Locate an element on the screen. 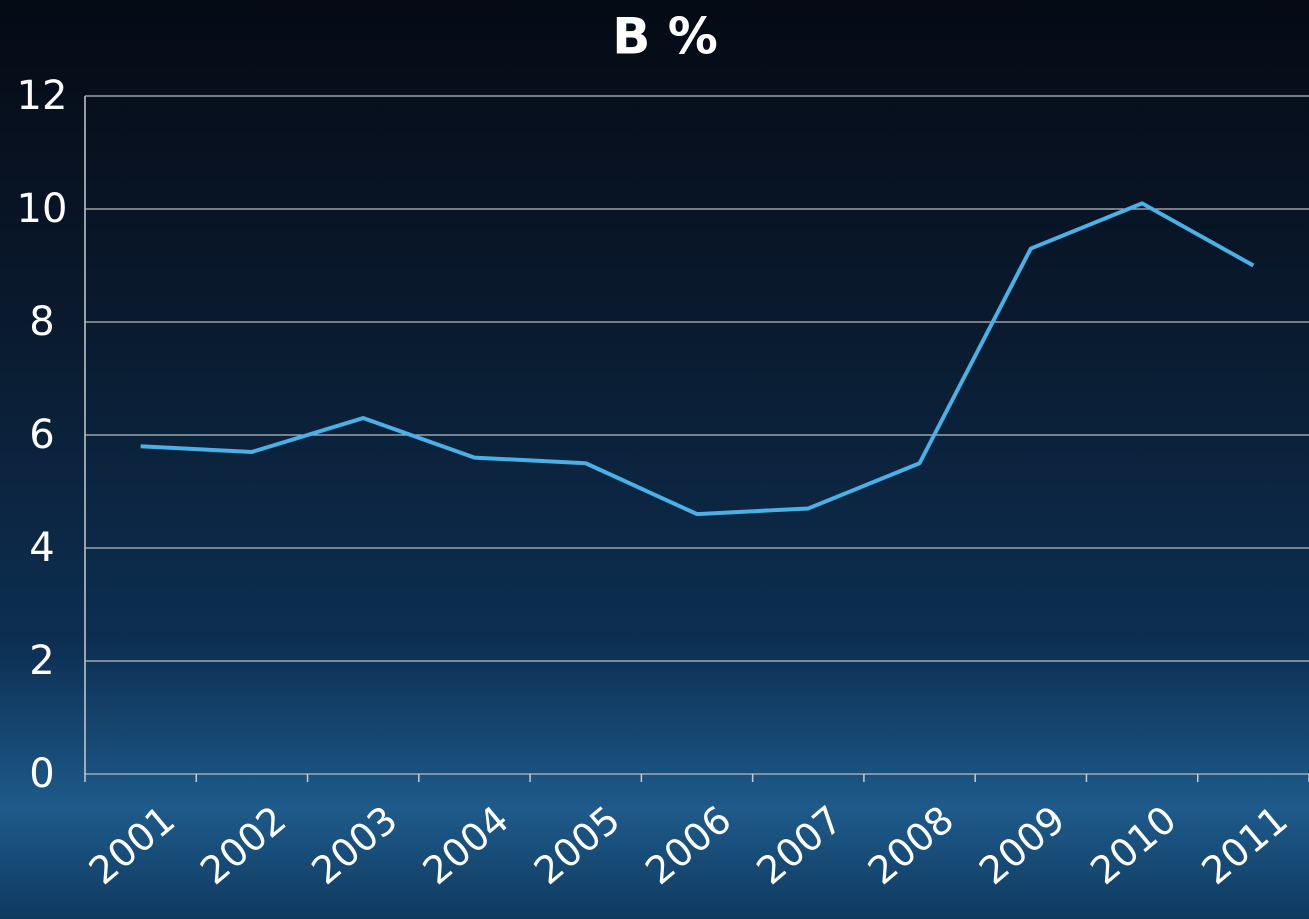  y-tick-label: 0 is located at coordinates (41, 774).